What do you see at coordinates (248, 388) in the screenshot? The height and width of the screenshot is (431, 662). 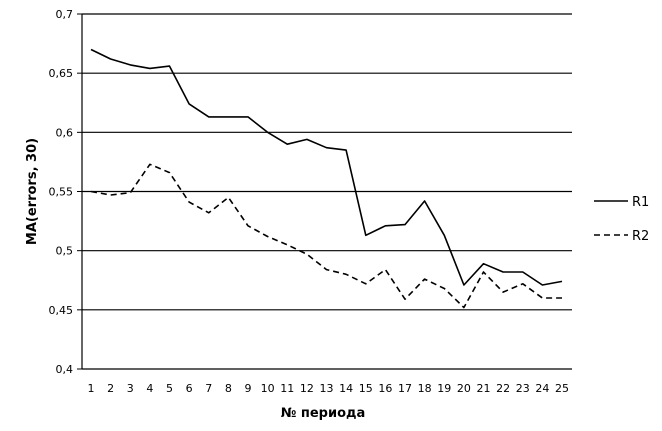 I see `x-tick-label: 9` at bounding box center [248, 388].